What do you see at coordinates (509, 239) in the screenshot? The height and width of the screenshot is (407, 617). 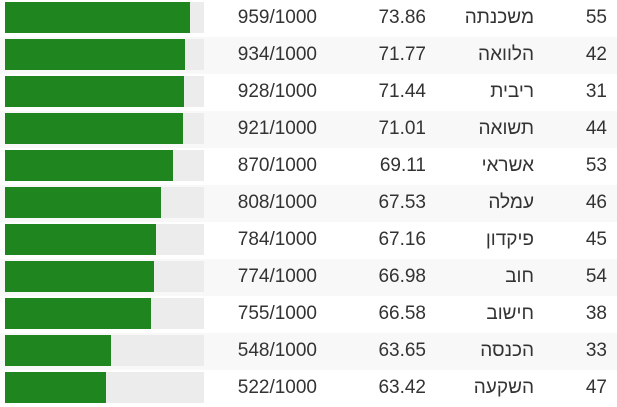 I see `word-cell: פיקדון` at bounding box center [509, 239].